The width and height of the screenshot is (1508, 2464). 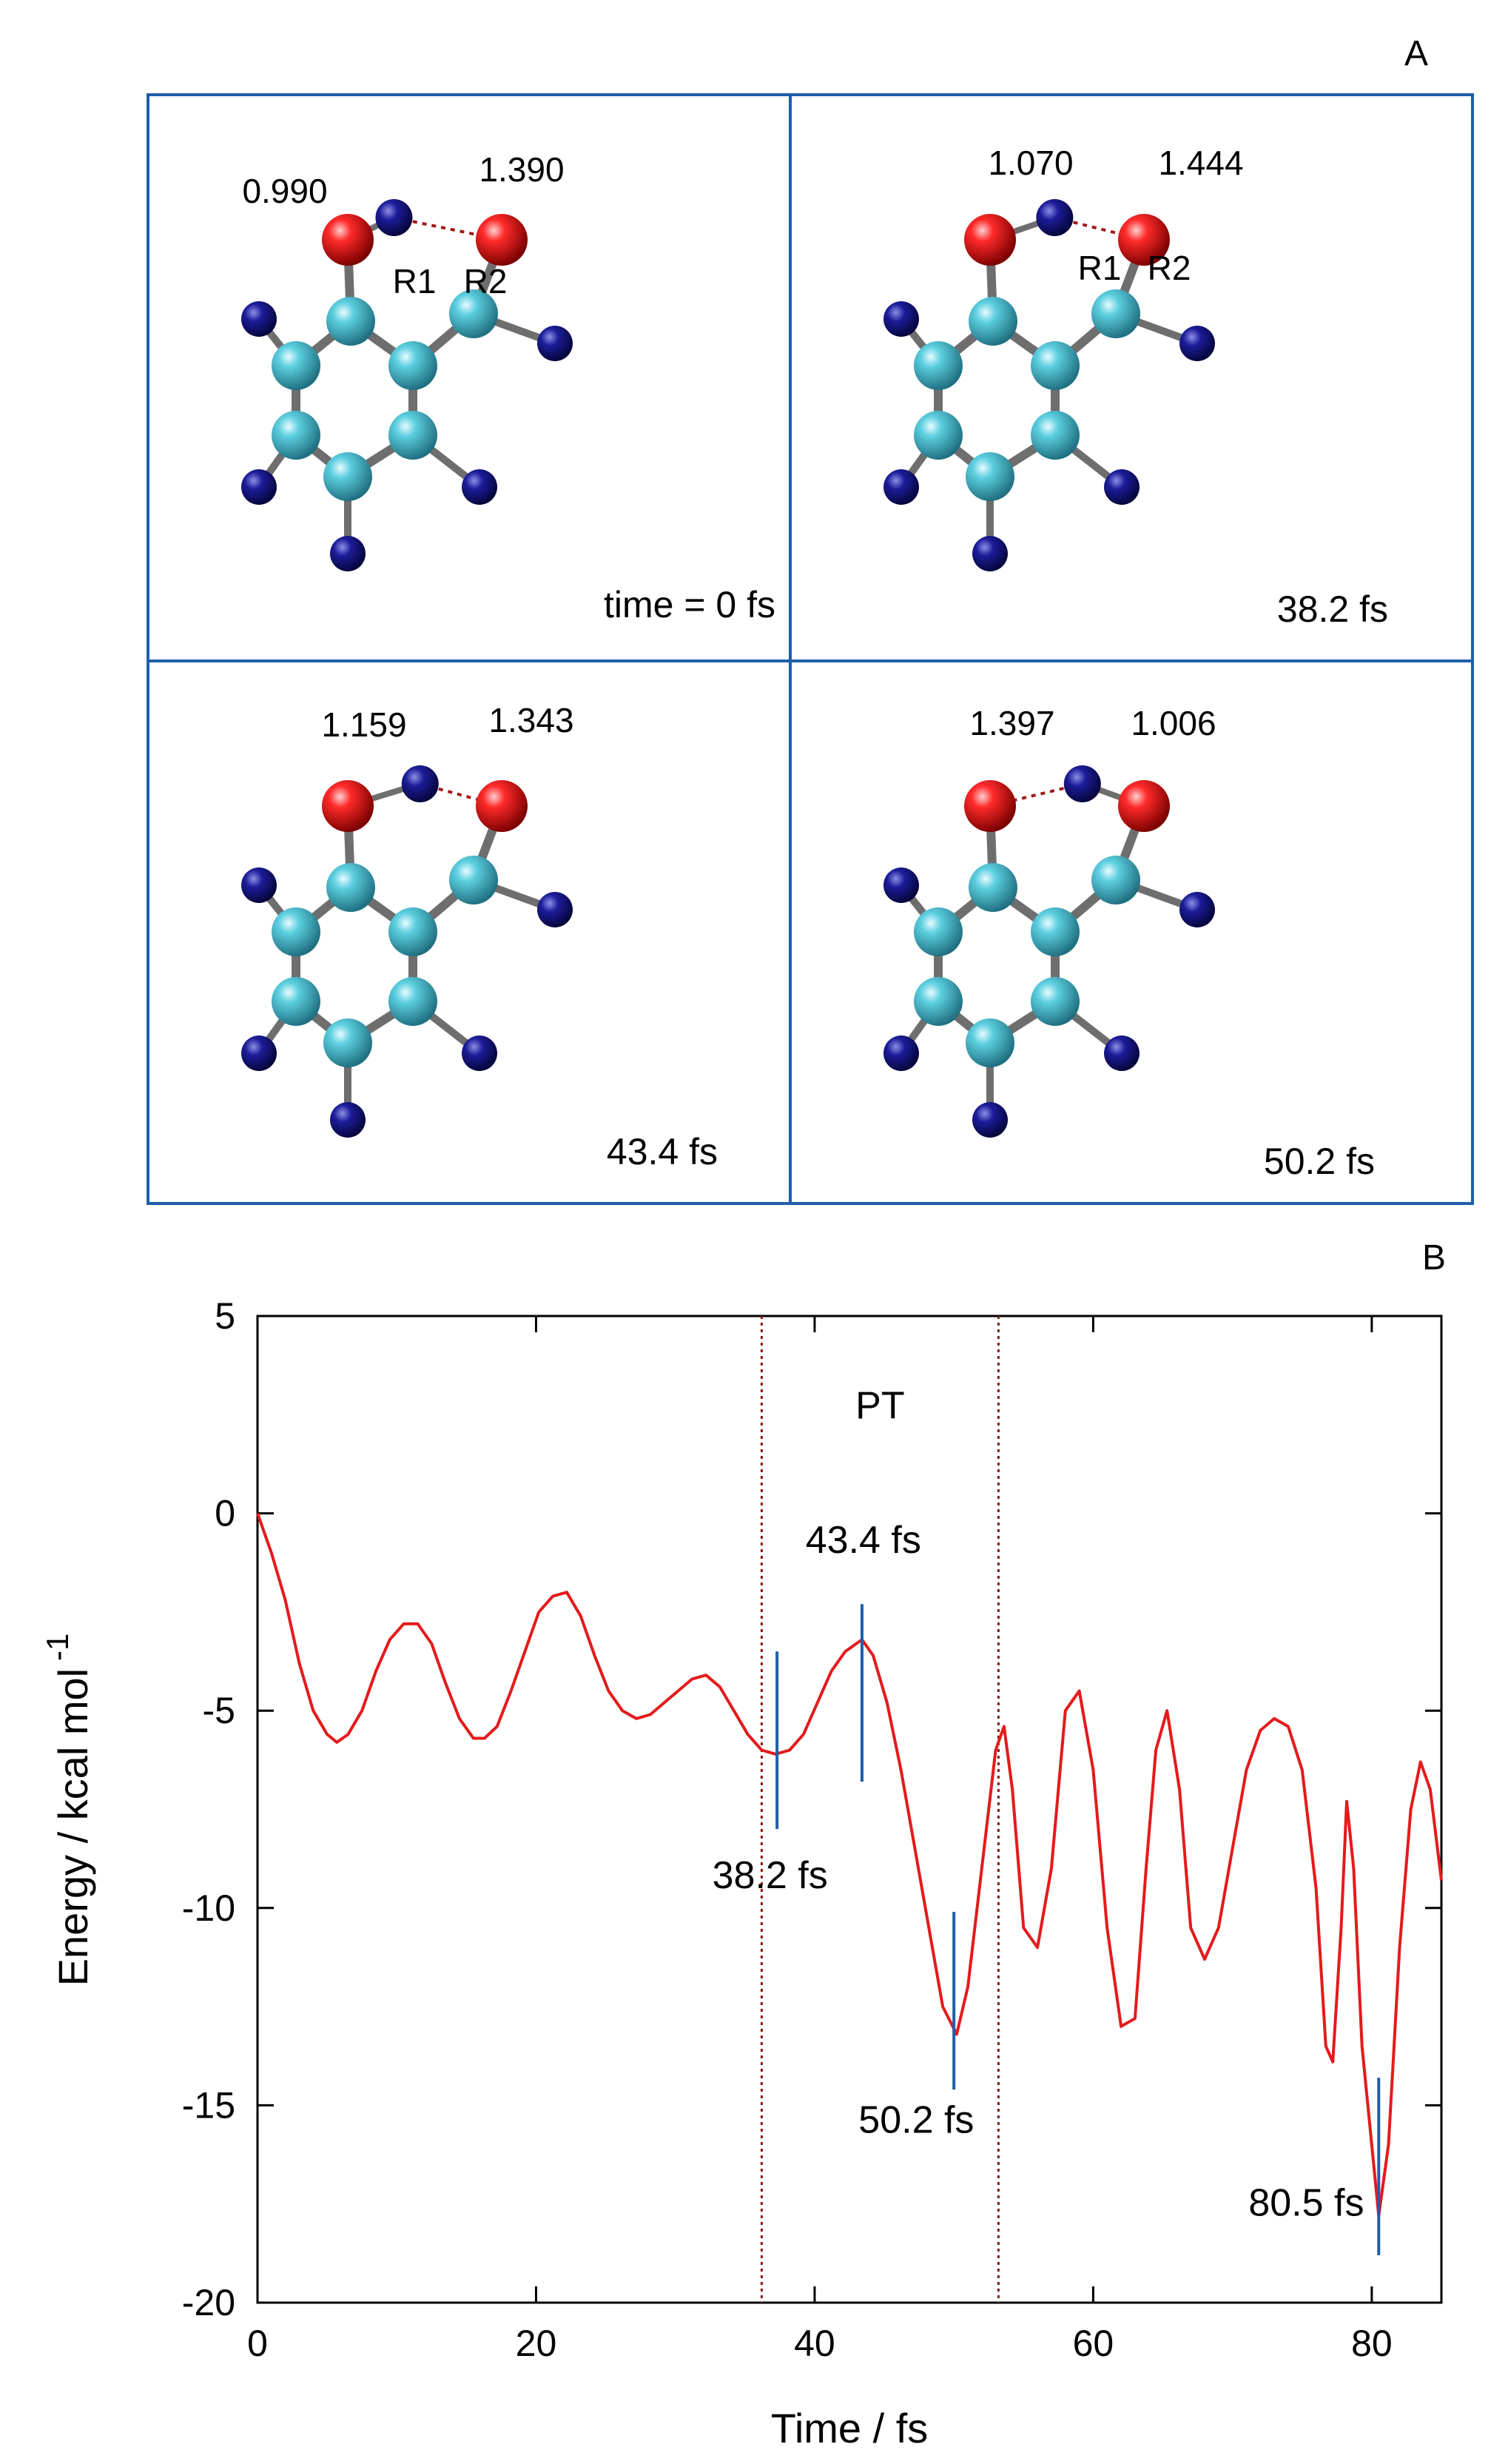 I want to click on y-tick-label: -5, so click(x=219, y=1710).